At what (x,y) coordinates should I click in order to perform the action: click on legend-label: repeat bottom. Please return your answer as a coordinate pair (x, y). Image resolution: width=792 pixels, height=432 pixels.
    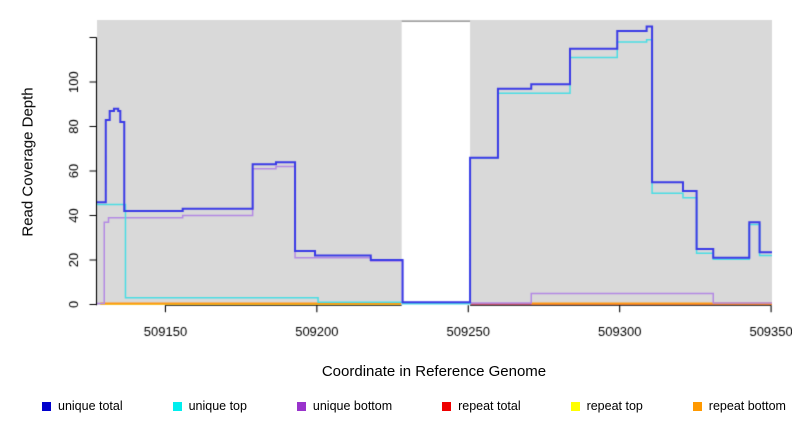
    Looking at the image, I should click on (747, 406).